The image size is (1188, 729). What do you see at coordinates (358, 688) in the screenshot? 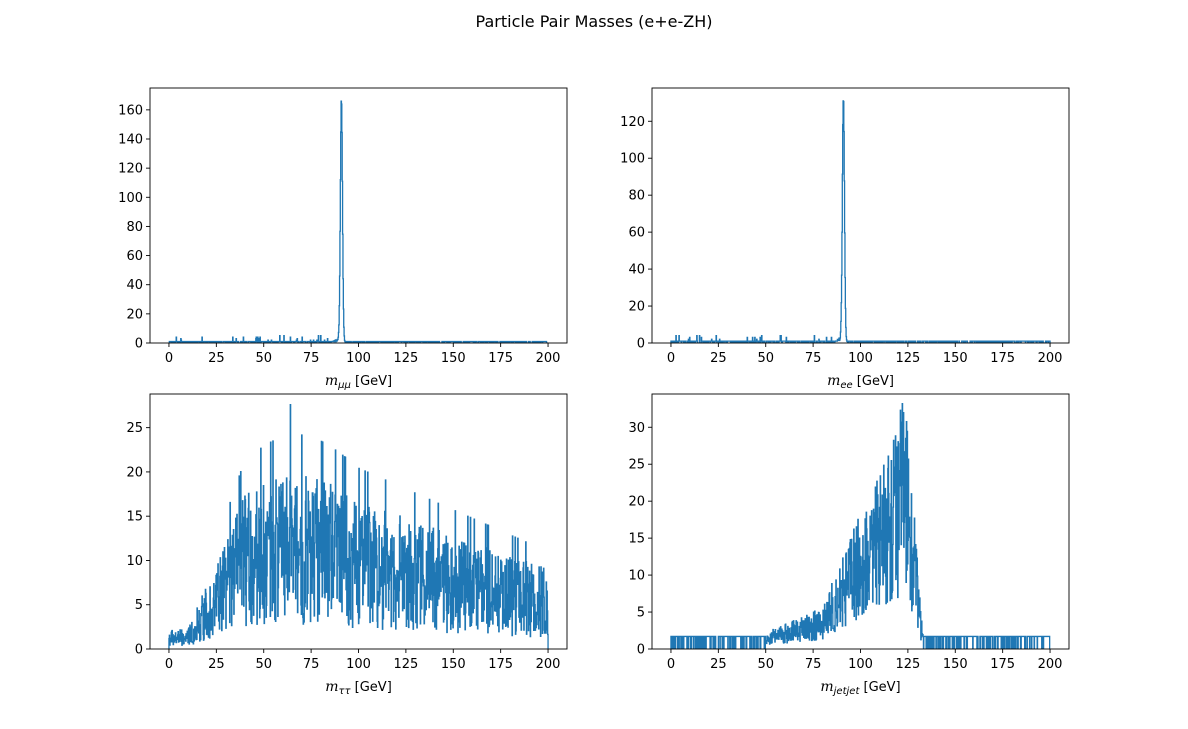
I see `x-axis-label: mττ [GeV]` at bounding box center [358, 688].